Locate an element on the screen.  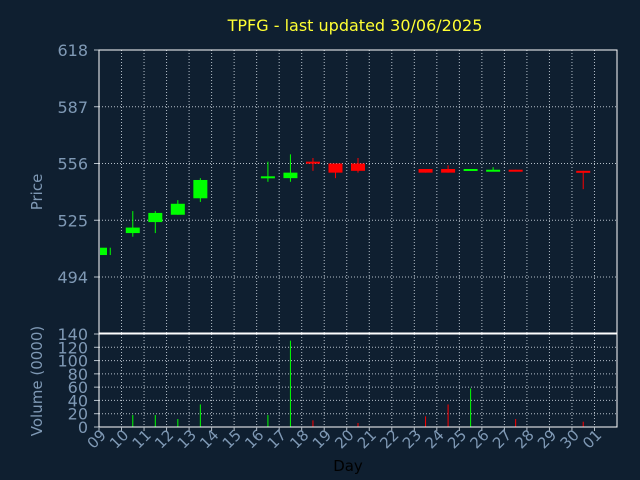
volume-y-tick-label: 120 is located at coordinates (72, 347).